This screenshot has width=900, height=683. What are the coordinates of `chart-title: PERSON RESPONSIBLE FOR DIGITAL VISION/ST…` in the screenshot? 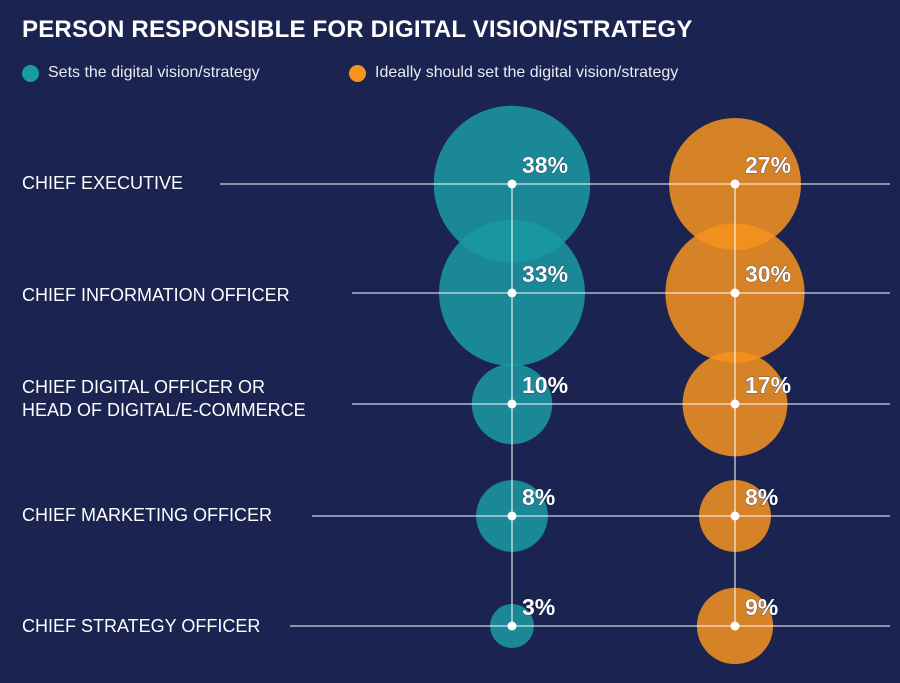 It's located at (357, 29).